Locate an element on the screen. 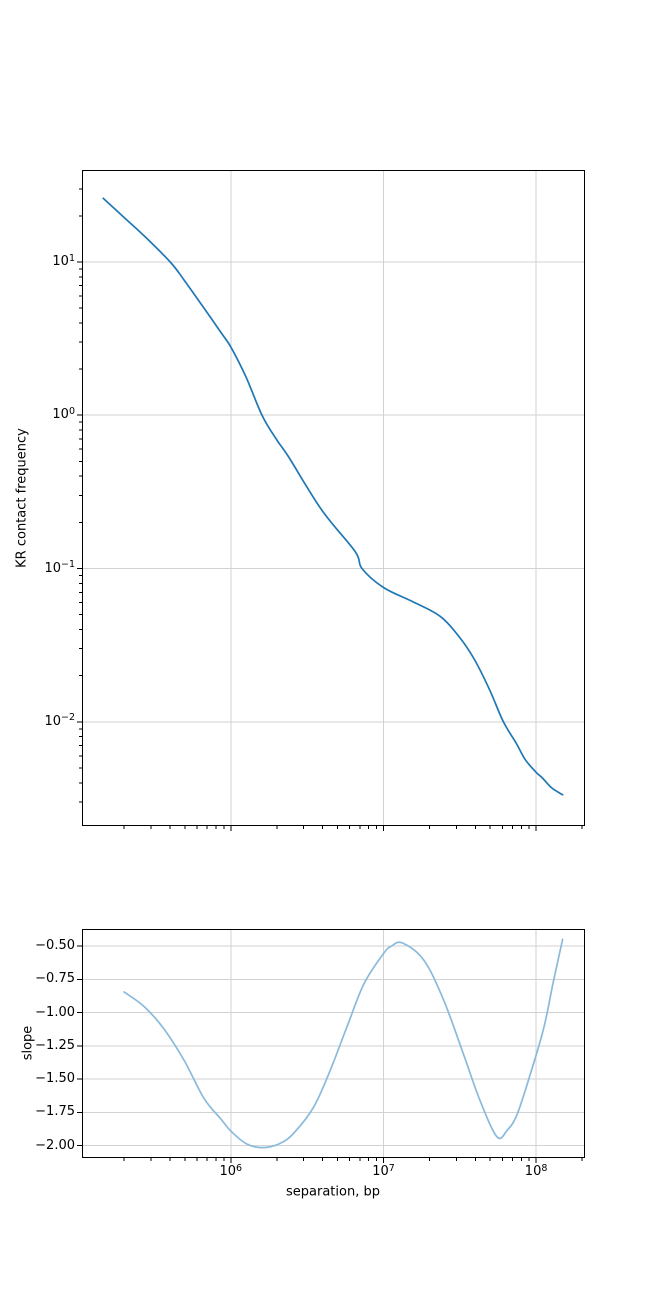 This screenshot has height=1300, width=650. y-tick-label: 10⁻² is located at coordinates (59, 721).